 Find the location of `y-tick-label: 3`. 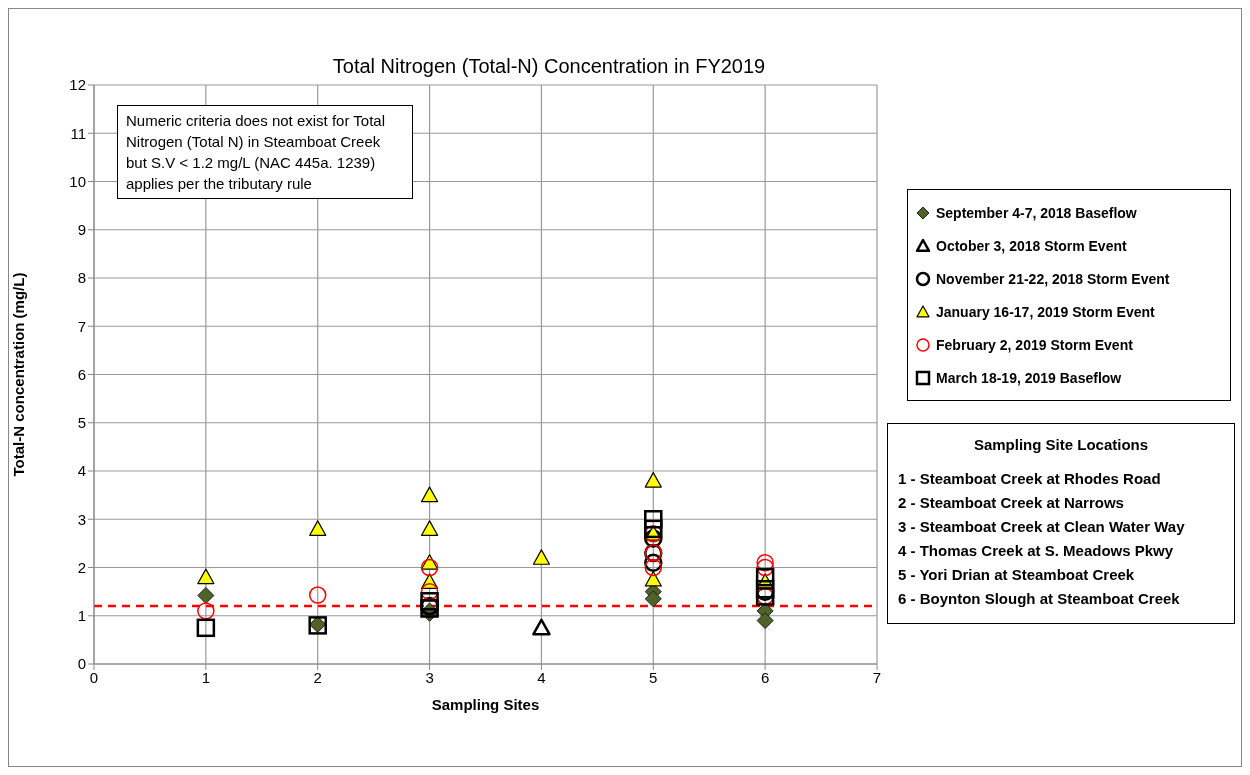

y-tick-label: 3 is located at coordinates (81, 519).